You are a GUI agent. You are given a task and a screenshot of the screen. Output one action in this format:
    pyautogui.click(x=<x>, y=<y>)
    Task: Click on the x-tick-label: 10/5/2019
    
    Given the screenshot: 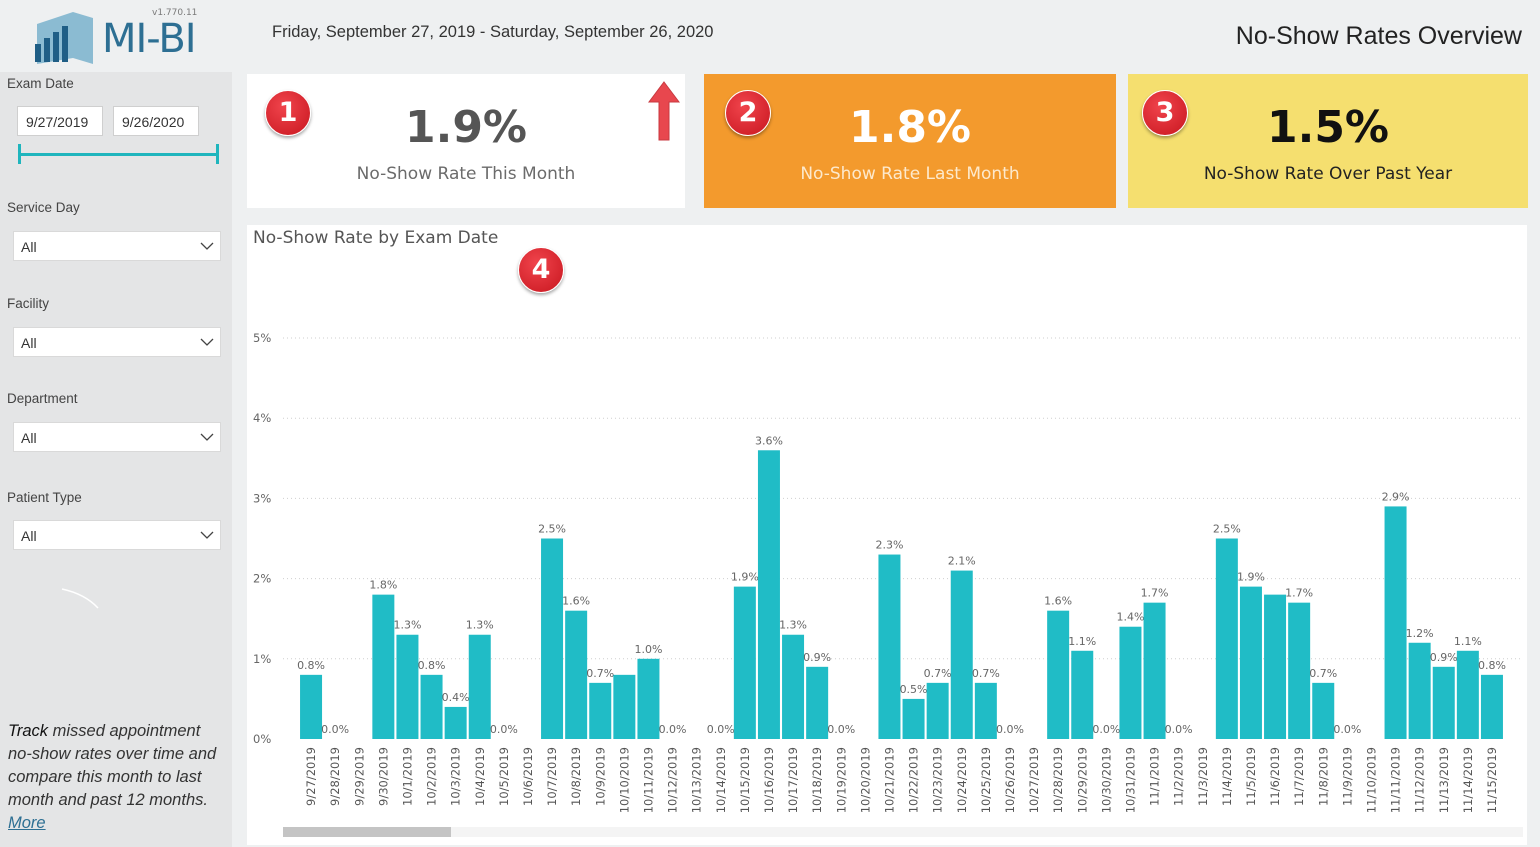 What is the action you would take?
    pyautogui.click(x=504, y=776)
    